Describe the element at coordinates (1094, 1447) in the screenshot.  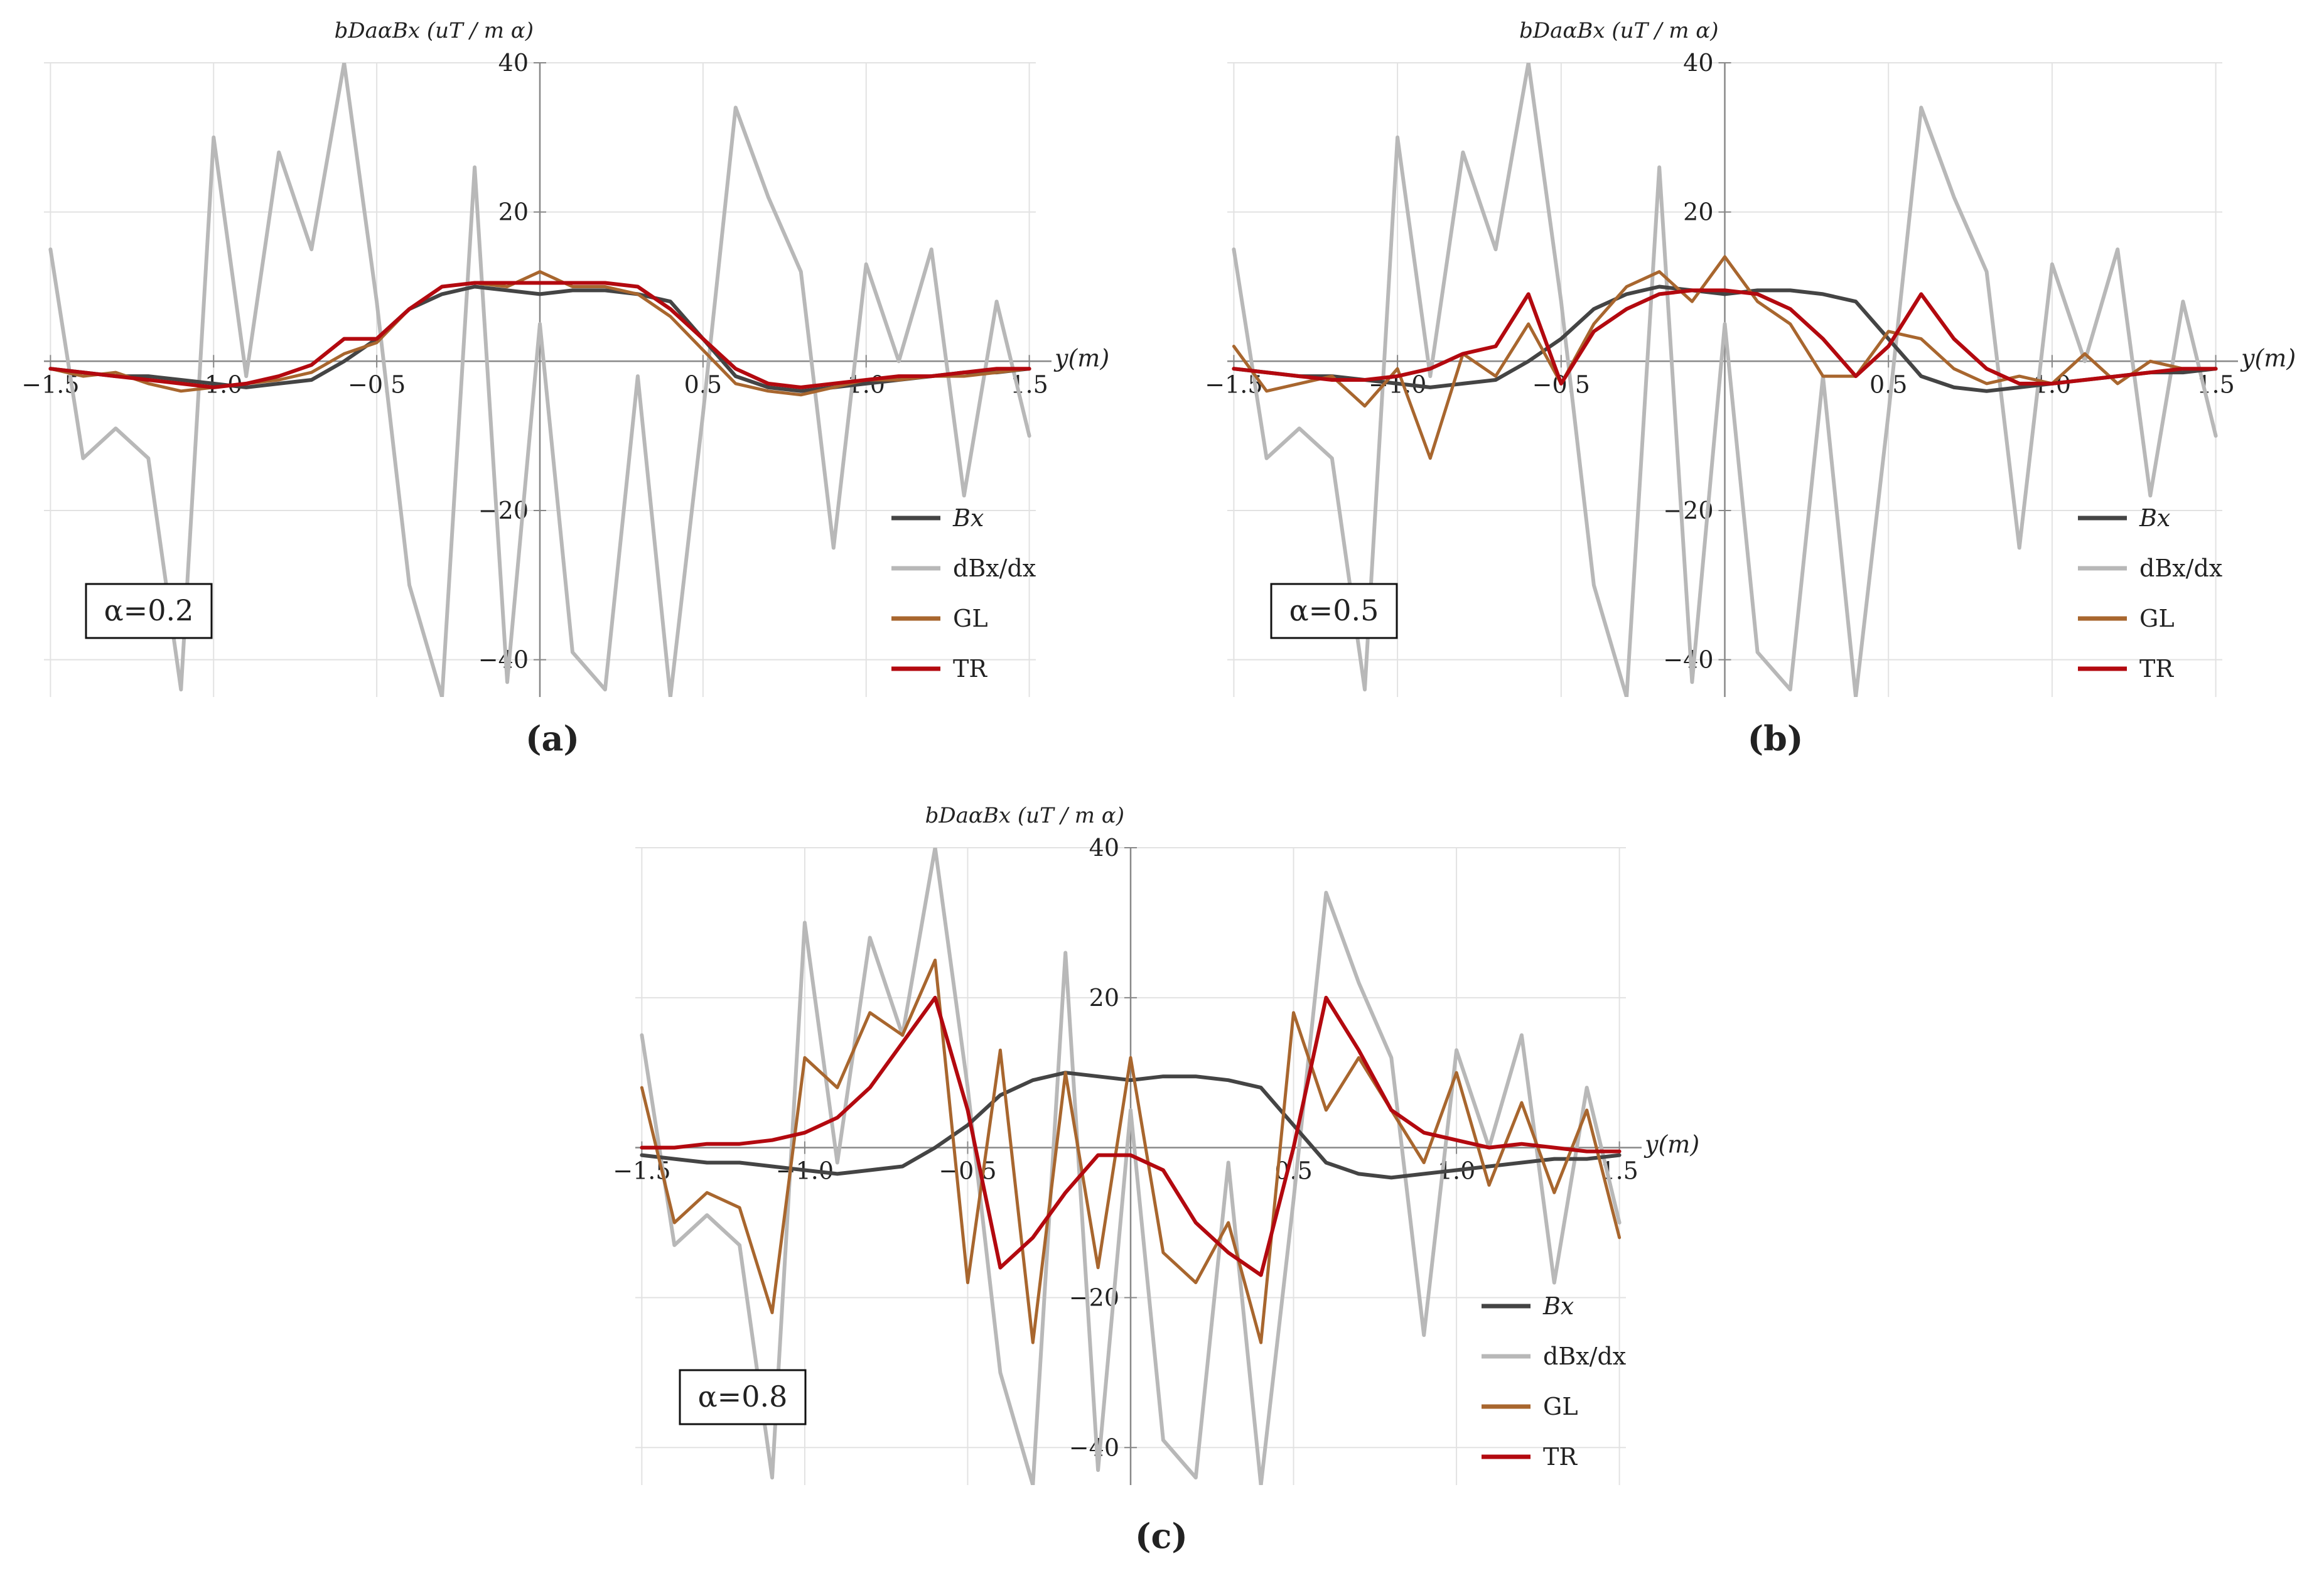
I see `y-tick-label: −40` at that location.